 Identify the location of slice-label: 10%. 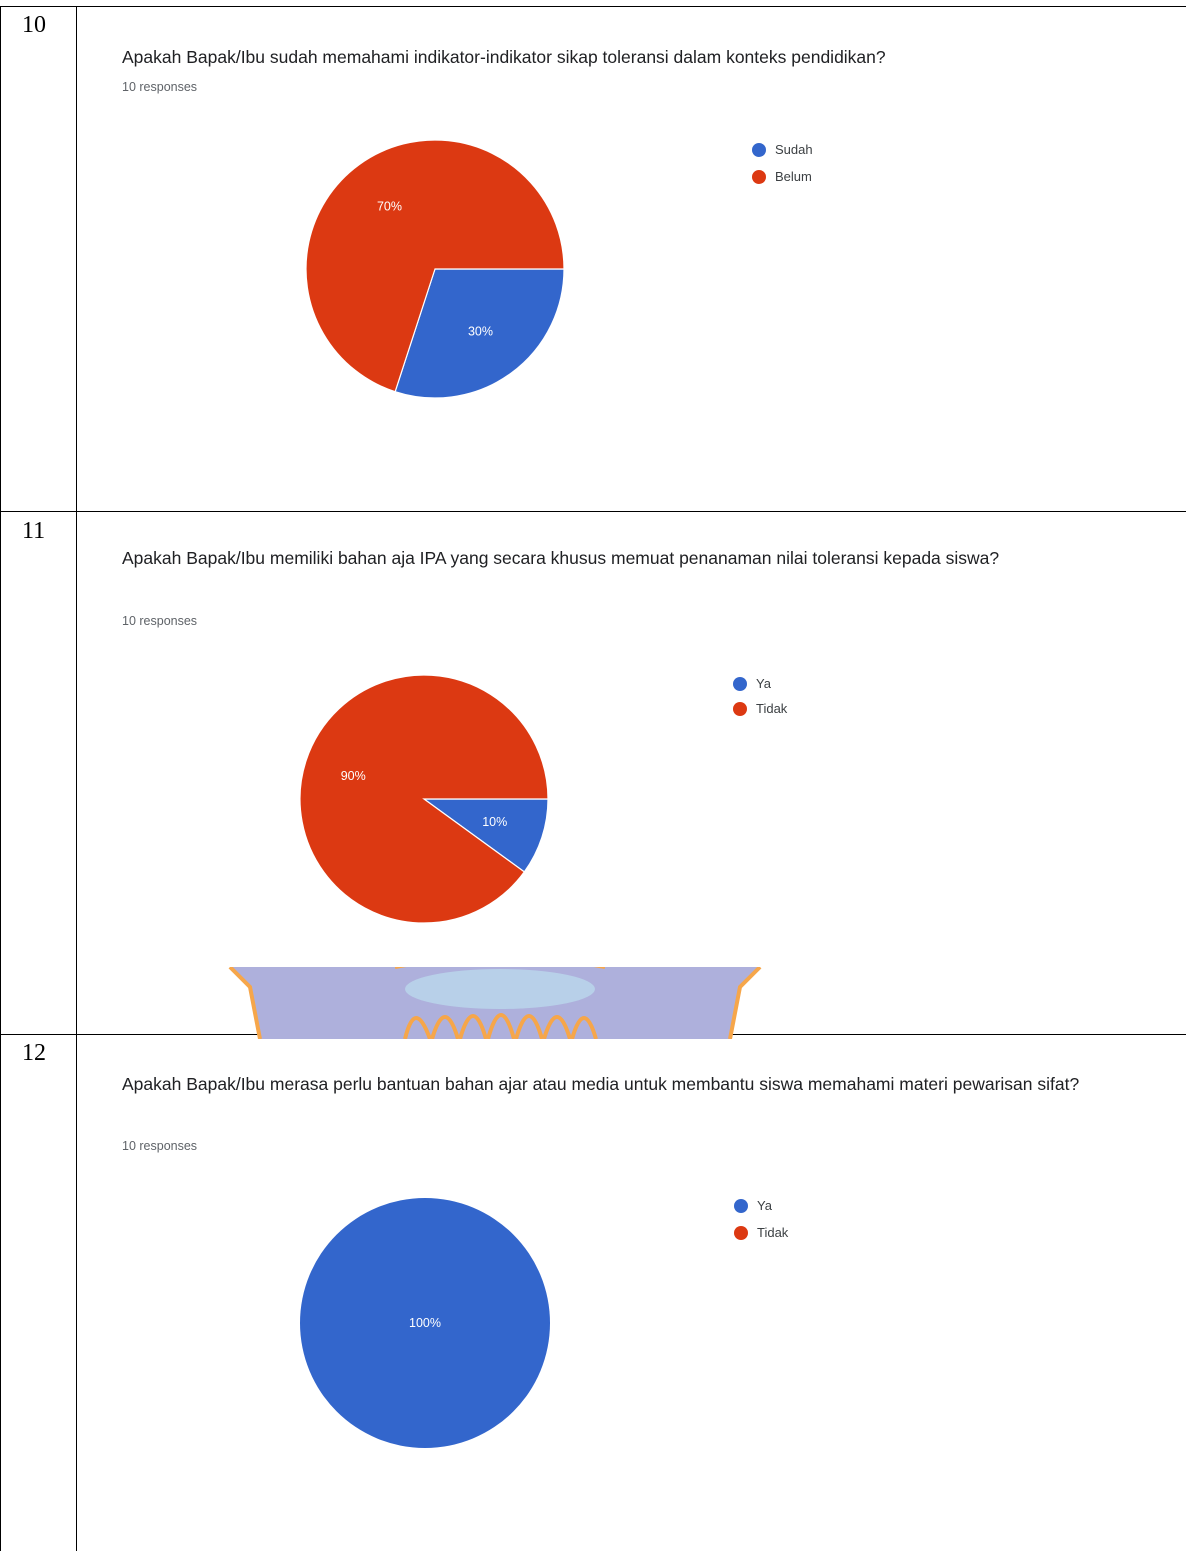
(494, 822).